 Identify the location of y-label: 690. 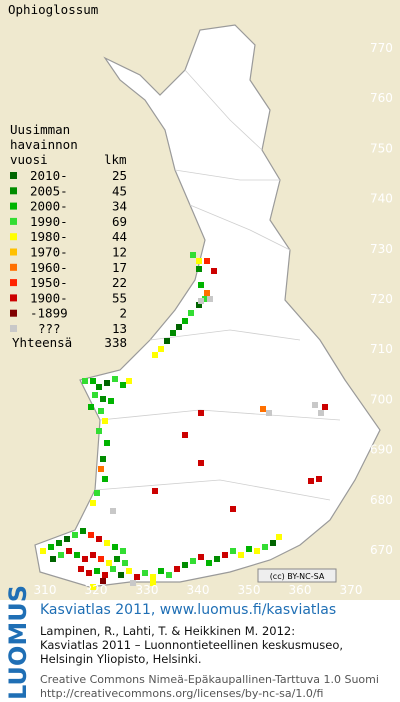
(381, 450).